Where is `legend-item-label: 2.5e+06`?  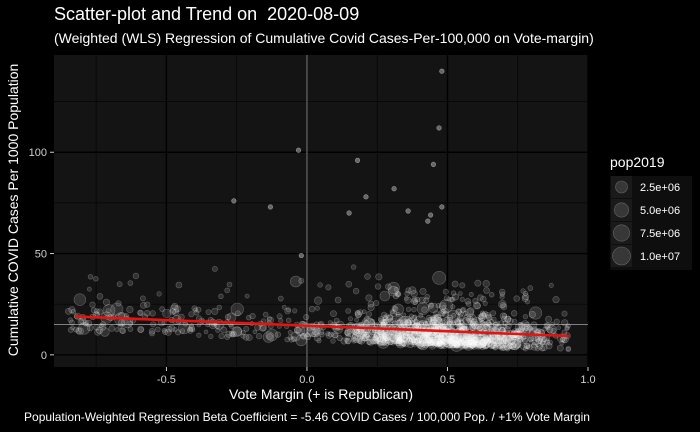 legend-item-label: 2.5e+06 is located at coordinates (660, 188).